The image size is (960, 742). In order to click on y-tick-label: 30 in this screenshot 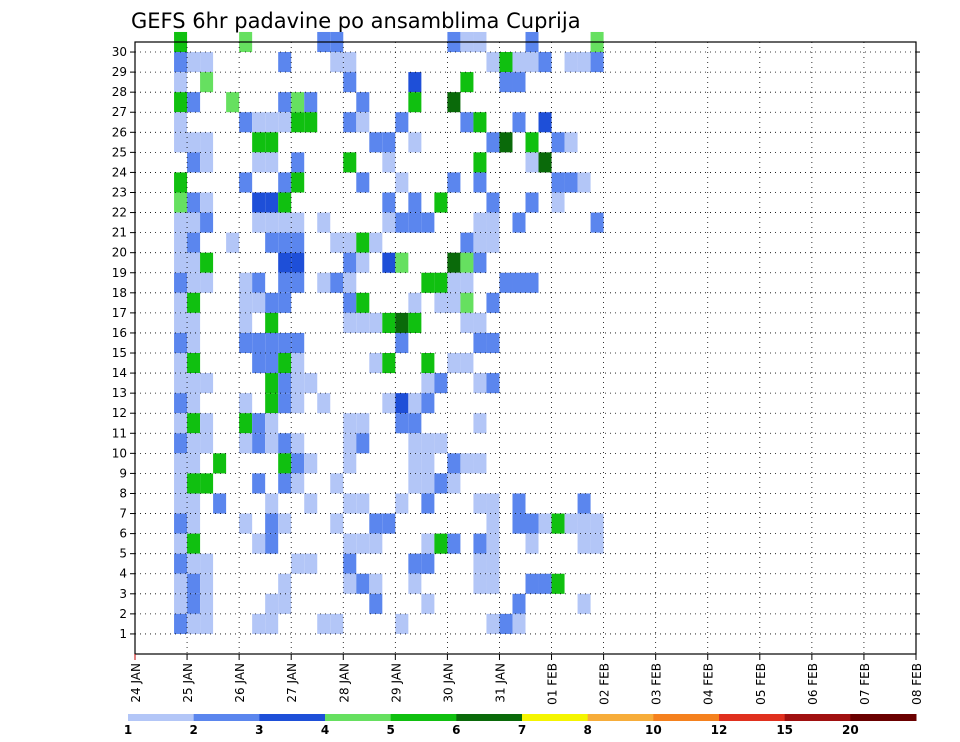, I will do `click(119, 52)`.